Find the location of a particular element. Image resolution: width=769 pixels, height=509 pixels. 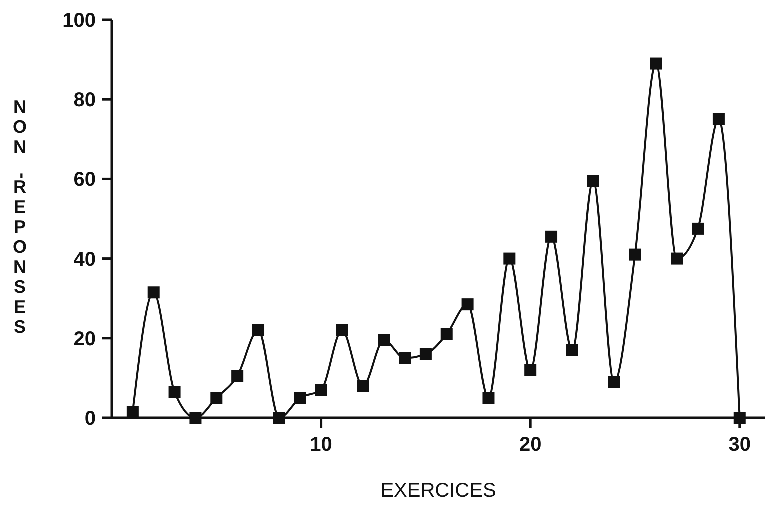

y-tick-label: 40 is located at coordinates (85, 259).